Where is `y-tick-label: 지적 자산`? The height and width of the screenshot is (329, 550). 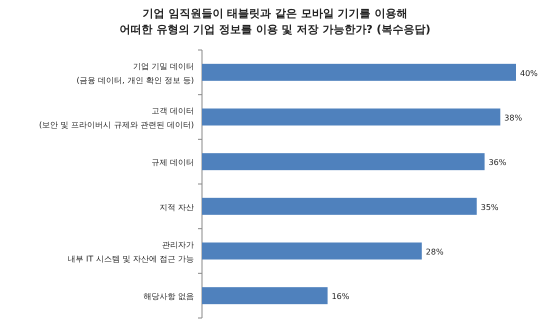
y-tick-label: 지적 자산 is located at coordinates (176, 207).